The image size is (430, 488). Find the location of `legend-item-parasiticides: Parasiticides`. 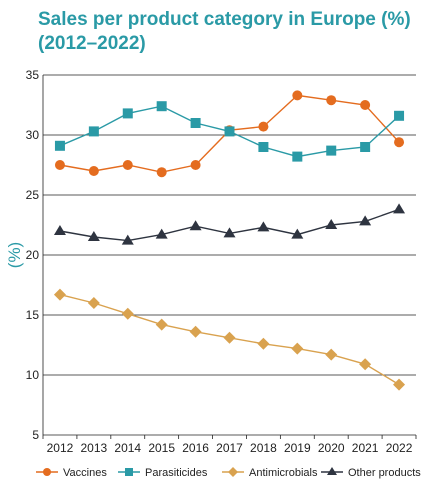

legend-item-parasiticides: Parasiticides is located at coordinates (163, 473).